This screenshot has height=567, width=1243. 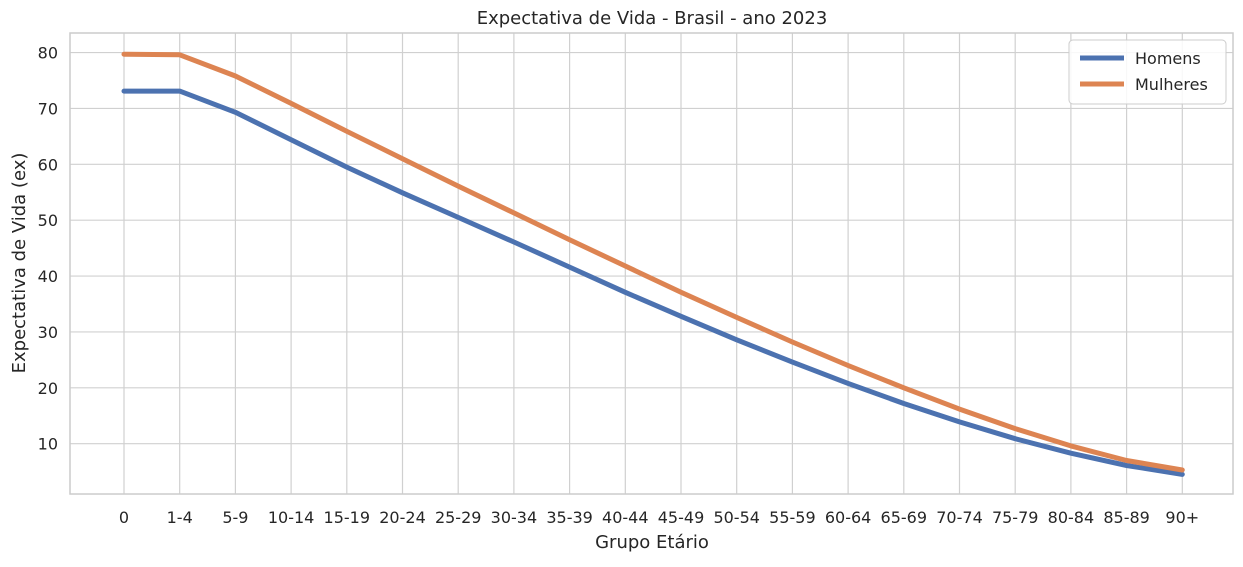 What do you see at coordinates (48, 164) in the screenshot?
I see `y-tick-label: 60` at bounding box center [48, 164].